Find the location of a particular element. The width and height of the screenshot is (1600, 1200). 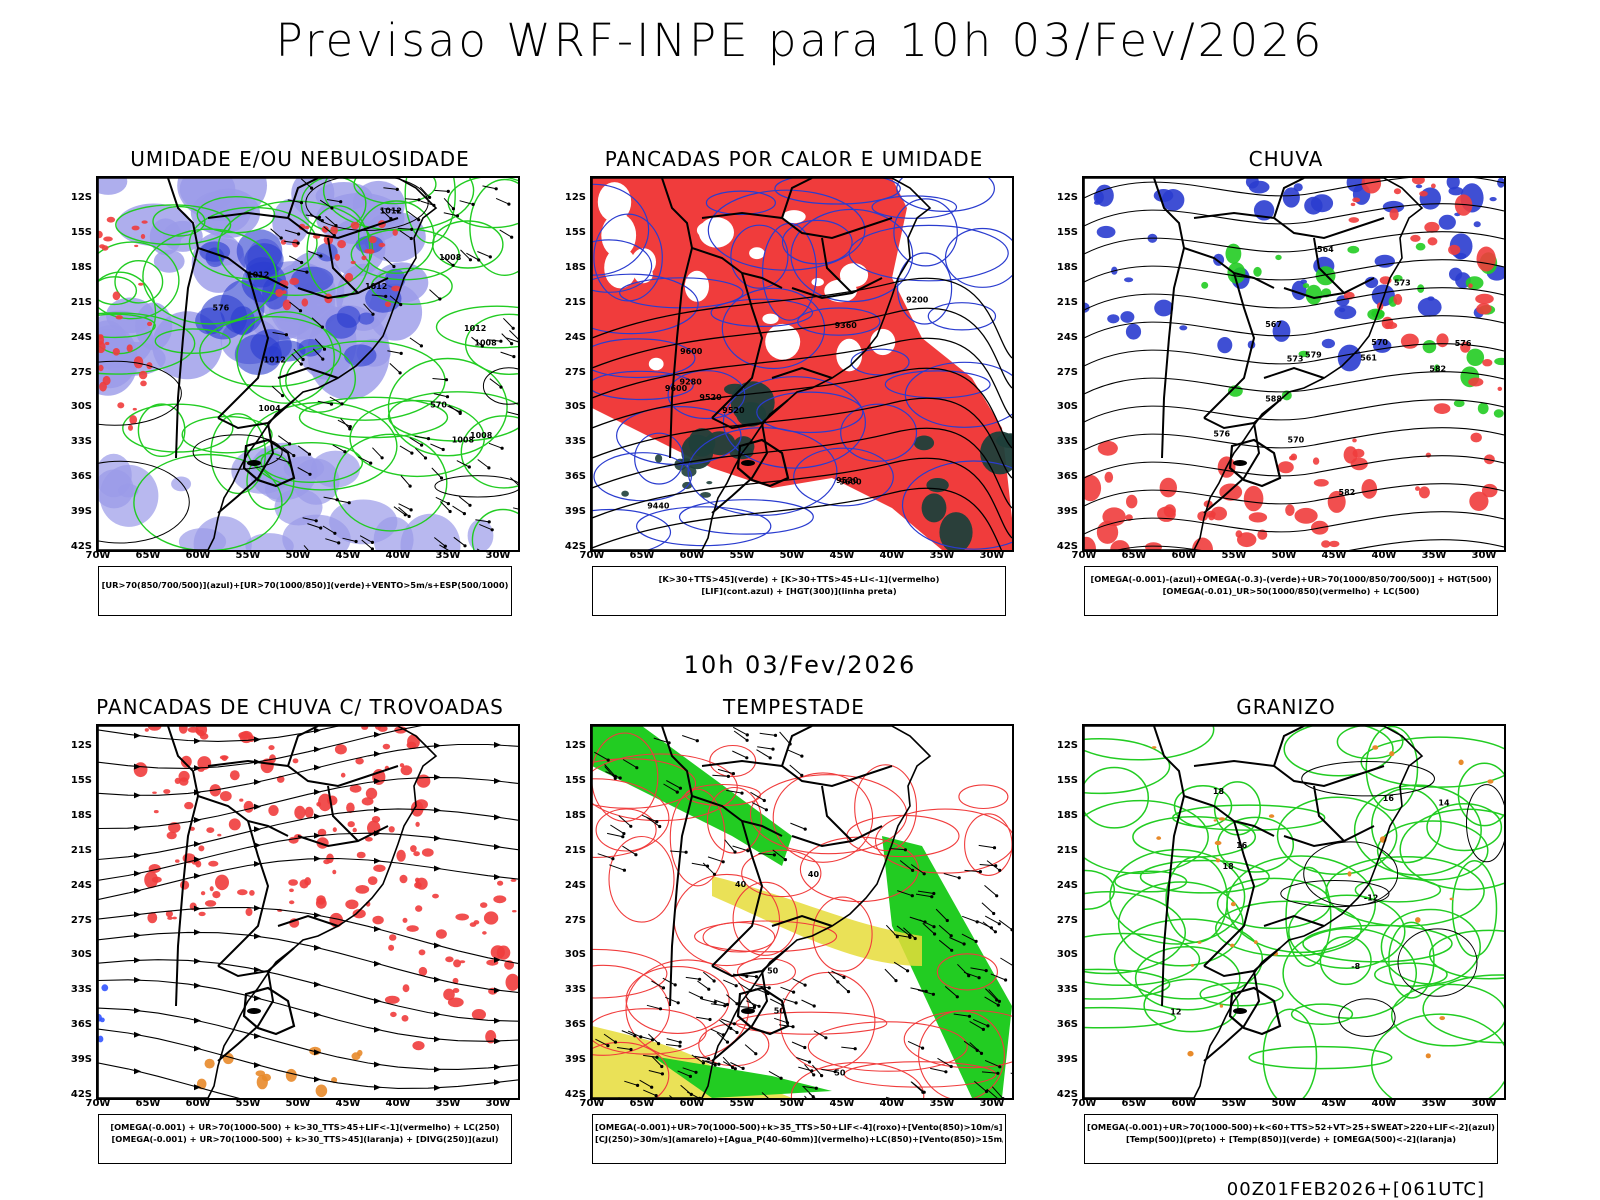

contour-label: 561 is located at coordinates (1368, 358).